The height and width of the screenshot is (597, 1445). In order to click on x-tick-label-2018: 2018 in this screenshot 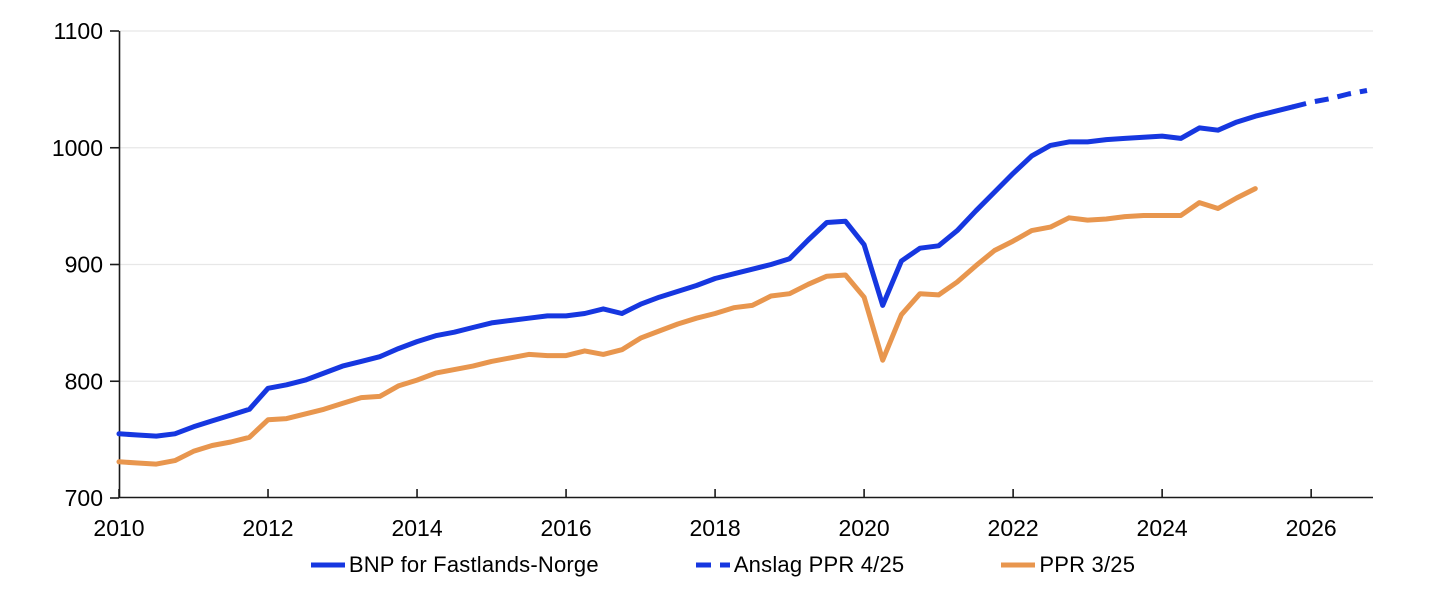, I will do `click(714, 528)`.